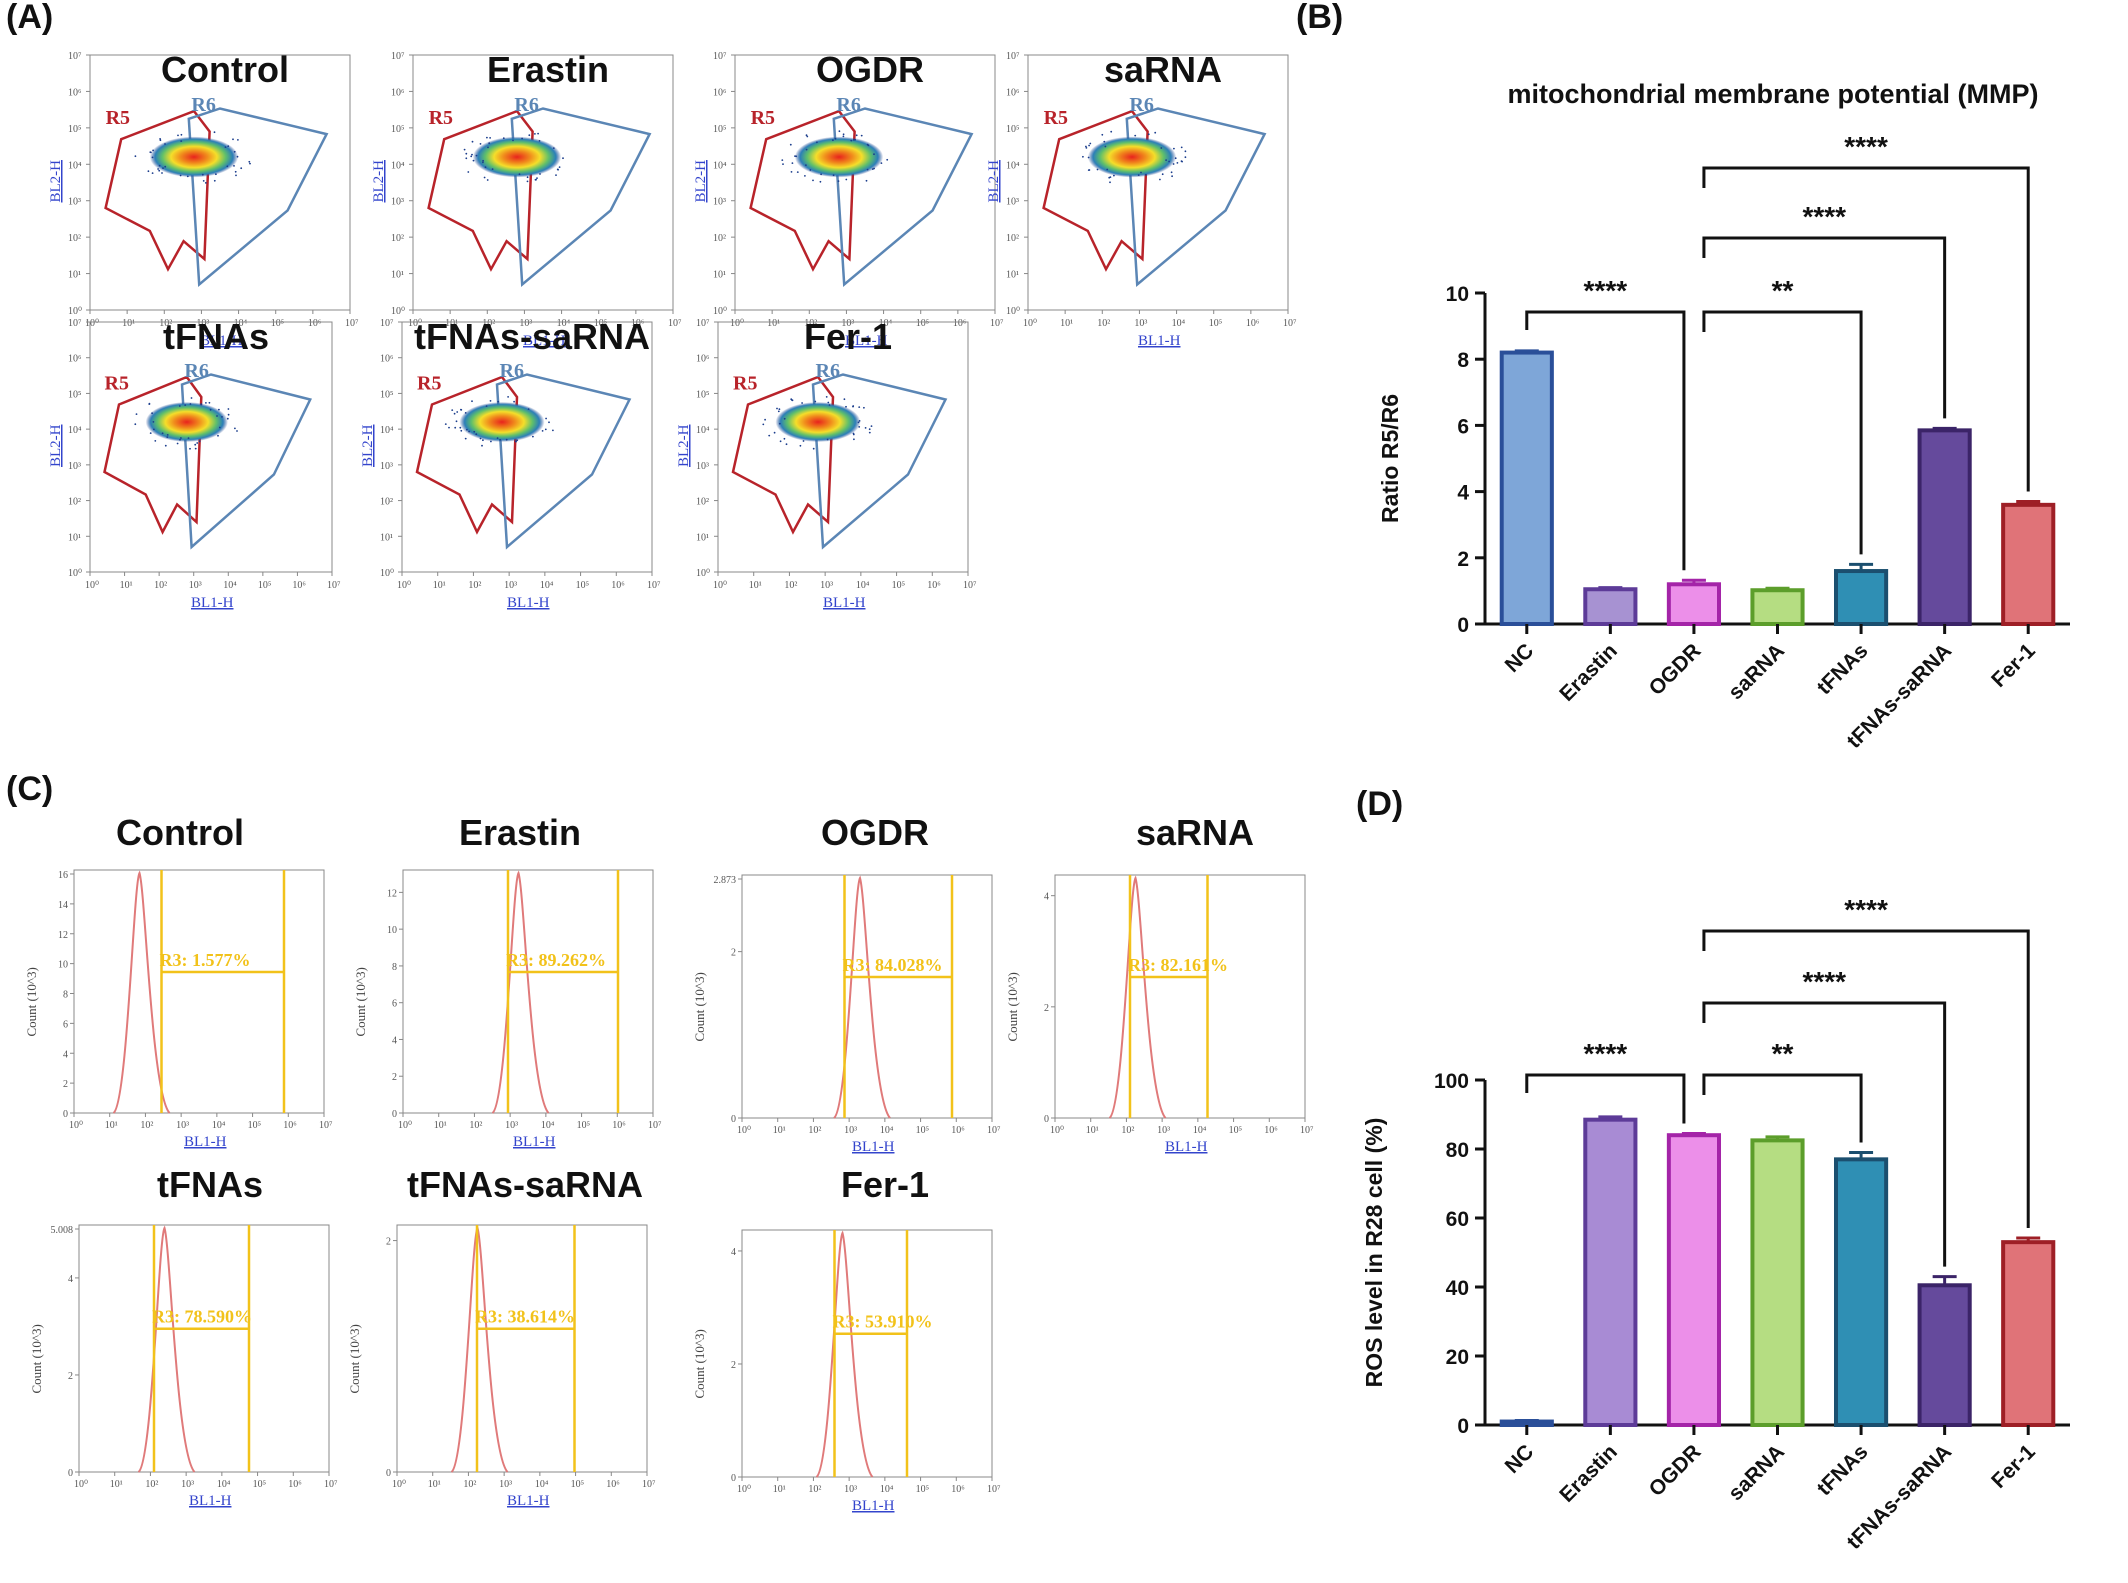 The height and width of the screenshot is (1583, 2128). Describe the element at coordinates (386, 502) in the screenshot. I see `y-tick-label: 10²` at that location.